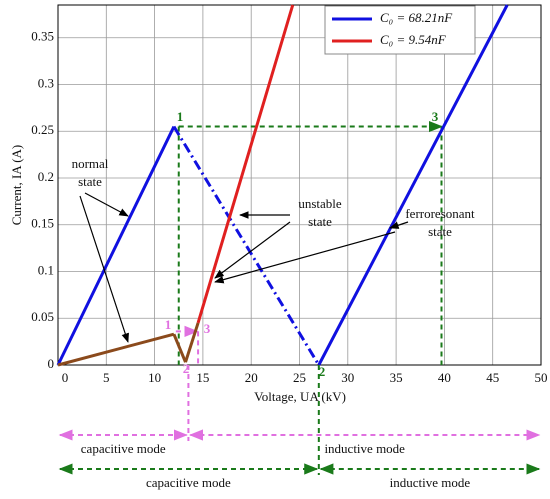 Image resolution: width=550 pixels, height=499 pixels. I want to click on y-tick-label: 0.1, so click(46, 269).